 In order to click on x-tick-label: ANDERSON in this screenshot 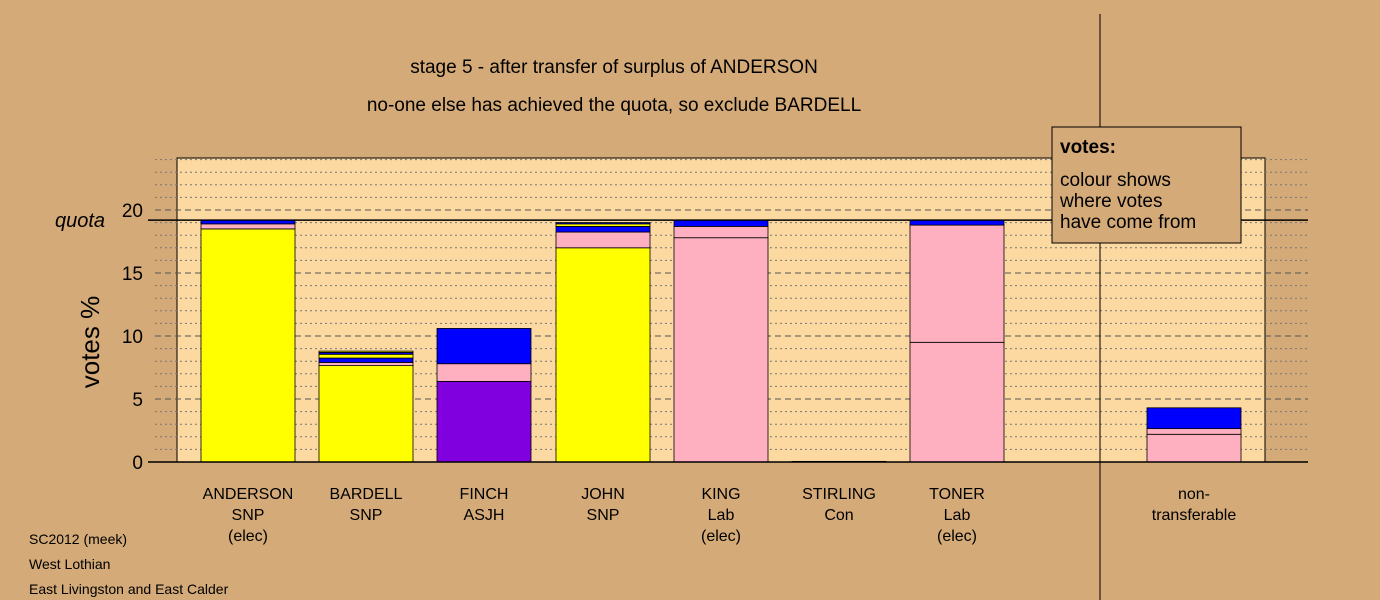, I will do `click(248, 494)`.